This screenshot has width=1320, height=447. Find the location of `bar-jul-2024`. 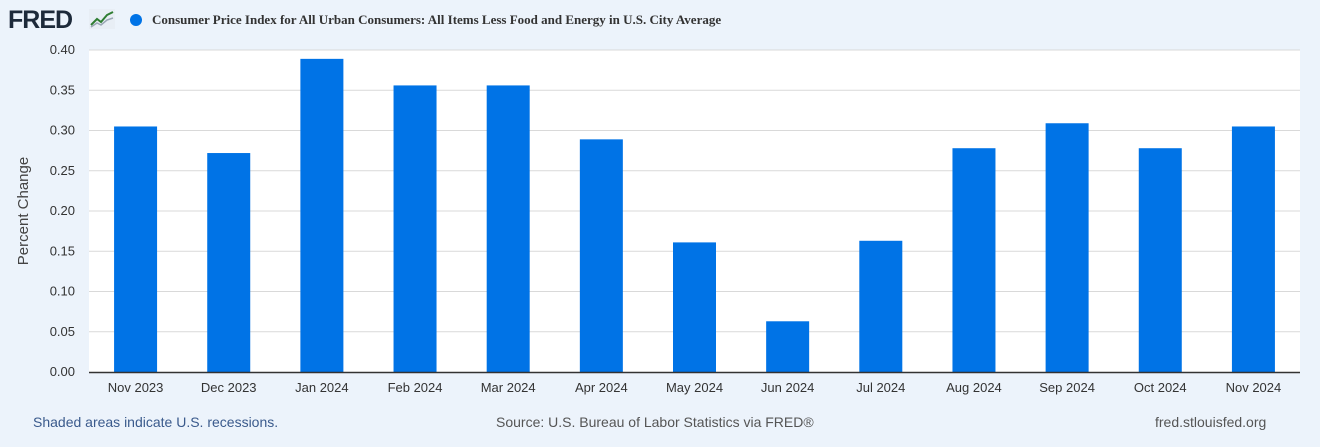

bar-jul-2024 is located at coordinates (881, 306).